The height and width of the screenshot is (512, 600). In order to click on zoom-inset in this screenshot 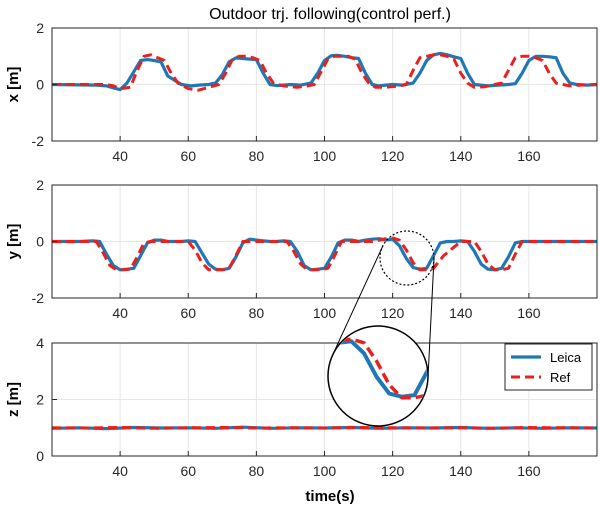, I will do `click(381, 328)`.